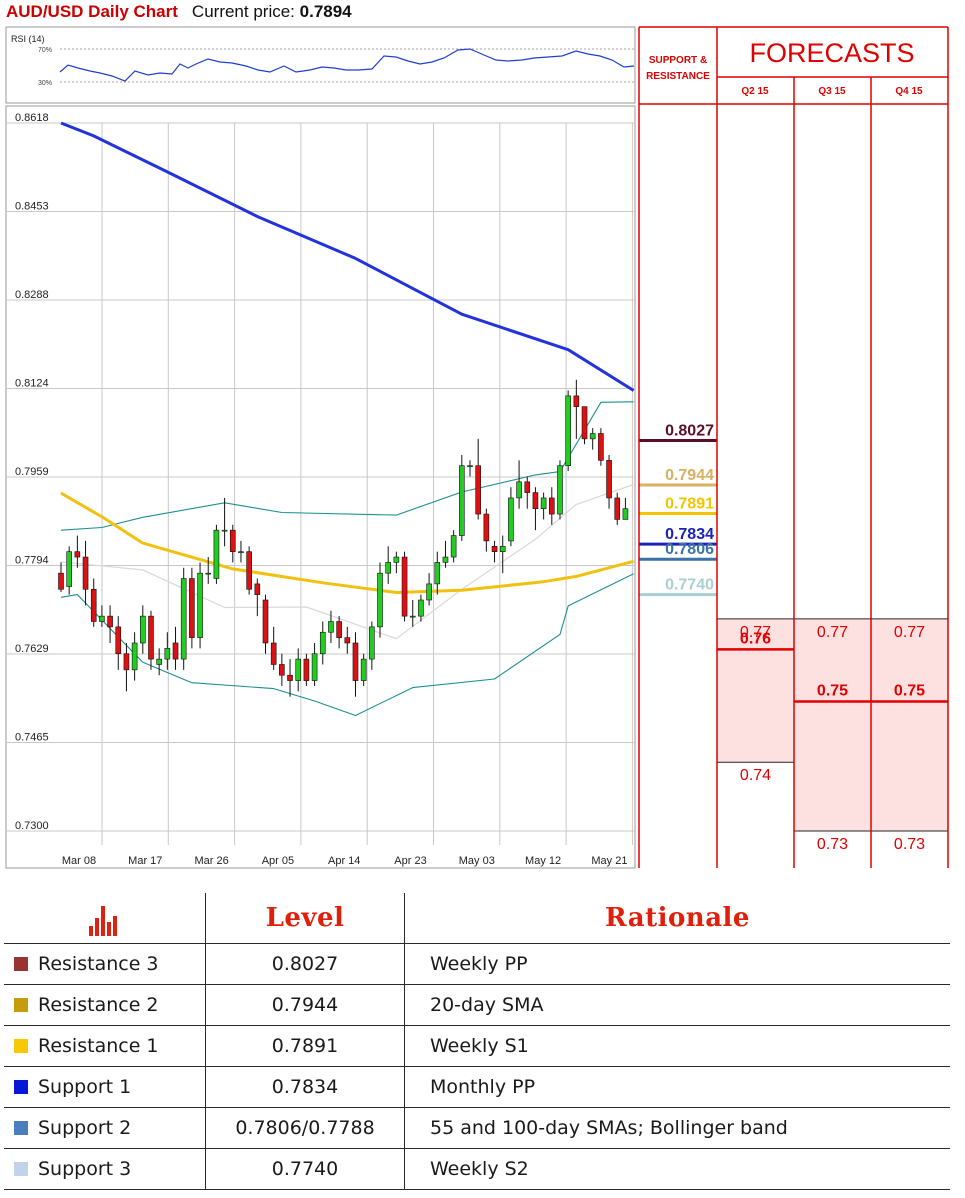 The height and width of the screenshot is (1198, 965). Describe the element at coordinates (179, 12) in the screenshot. I see `chart-header: AUD/USD Daily Chart Current price: 0.7894` at that location.